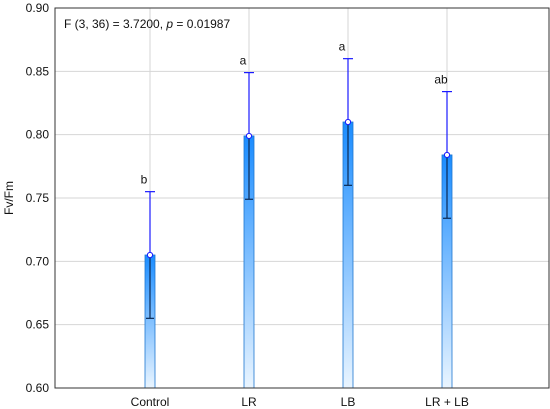 The width and height of the screenshot is (550, 409). Describe the element at coordinates (249, 402) in the screenshot. I see `x-tick-label: LR` at that location.